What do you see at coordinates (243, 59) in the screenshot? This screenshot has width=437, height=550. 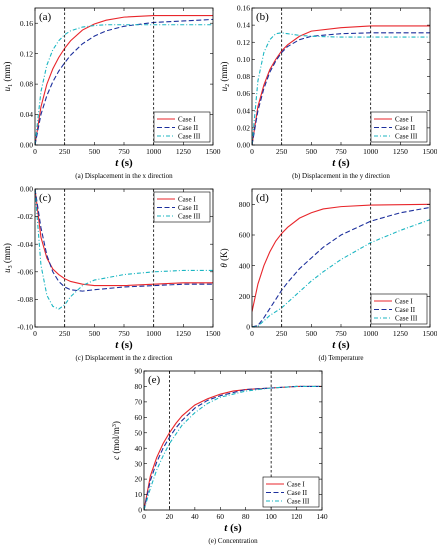 I see `y-tick-label: 0.10` at bounding box center [243, 59].